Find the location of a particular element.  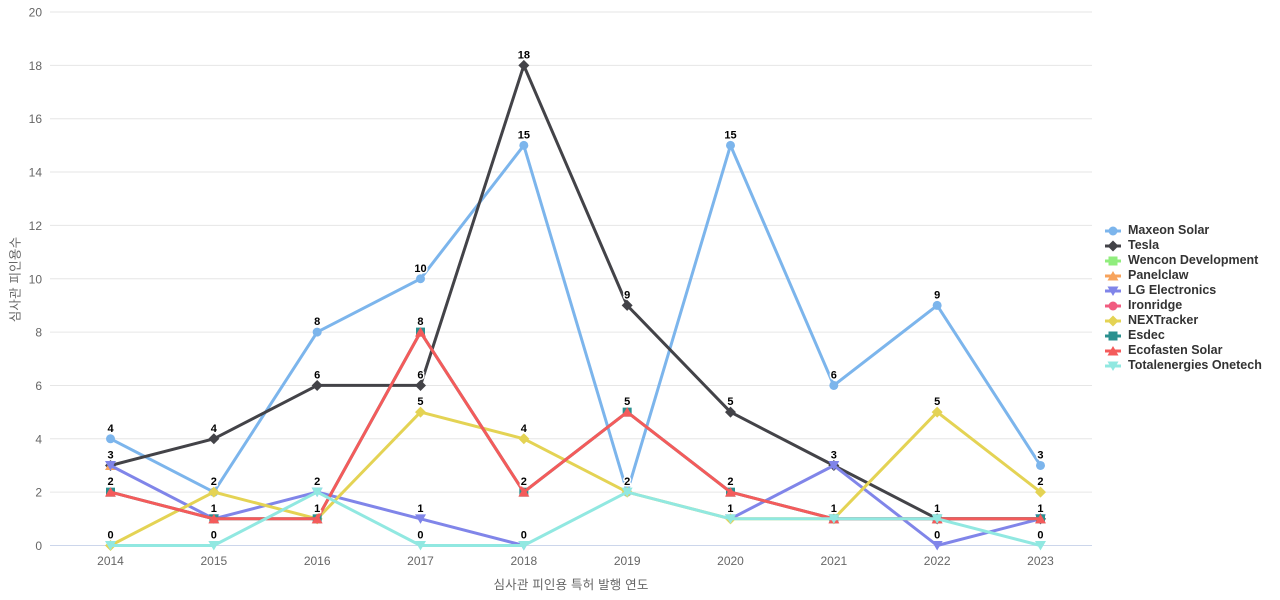

data-label-2021-3: 3 is located at coordinates (834, 455).